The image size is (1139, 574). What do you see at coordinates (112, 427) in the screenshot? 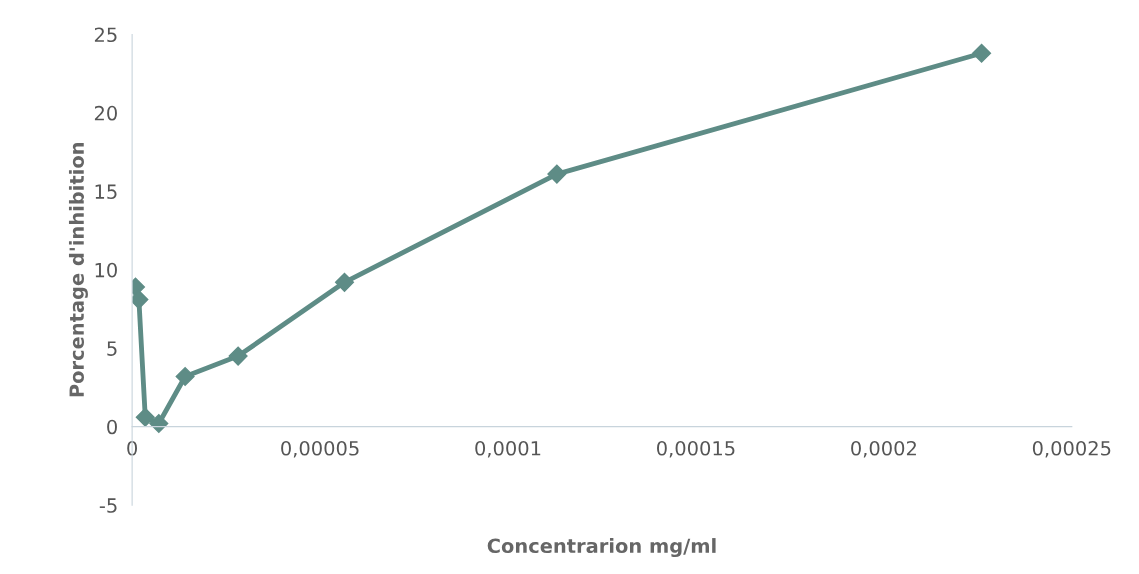
I see `y-tick-label: 0` at bounding box center [112, 427].